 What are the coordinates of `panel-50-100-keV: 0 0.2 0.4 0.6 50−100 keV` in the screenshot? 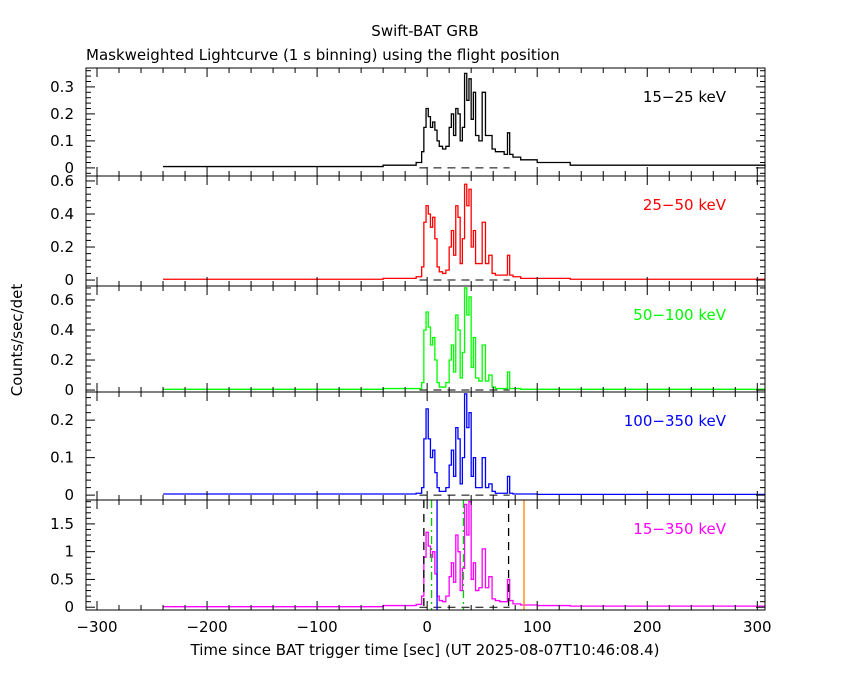 It's located at (408, 342).